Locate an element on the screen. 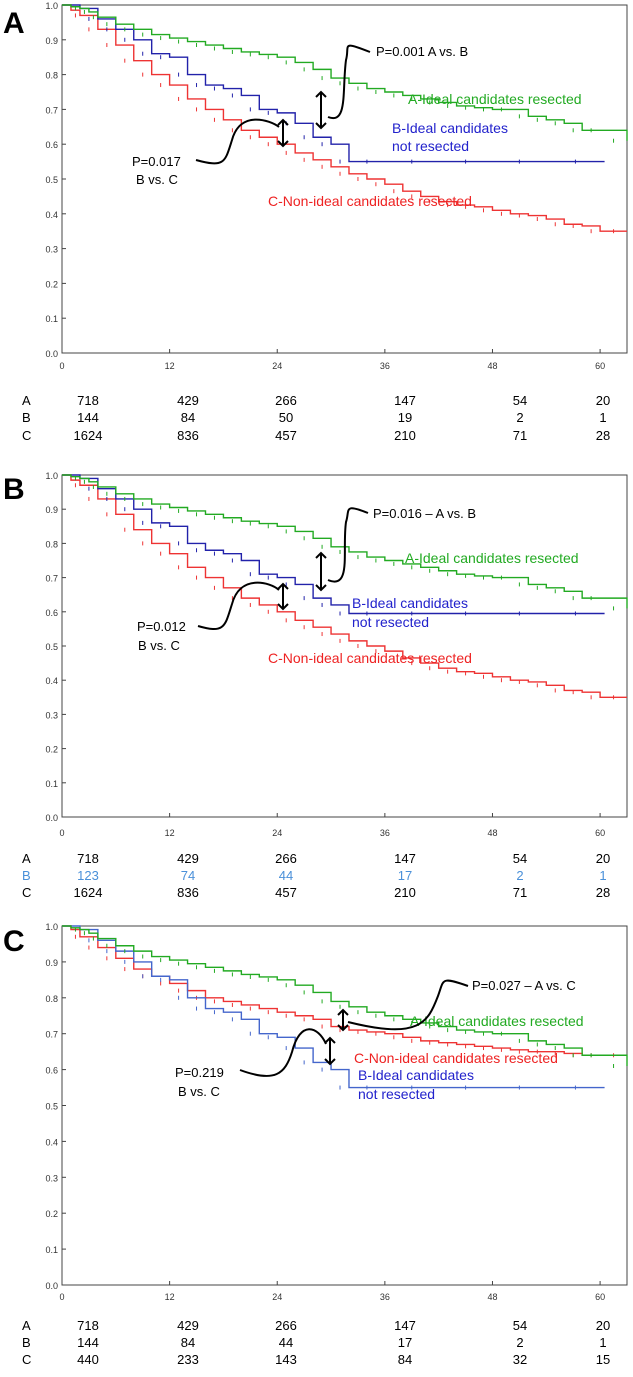 The height and width of the screenshot is (1377, 633). series-b-curve is located at coordinates (333, 544).